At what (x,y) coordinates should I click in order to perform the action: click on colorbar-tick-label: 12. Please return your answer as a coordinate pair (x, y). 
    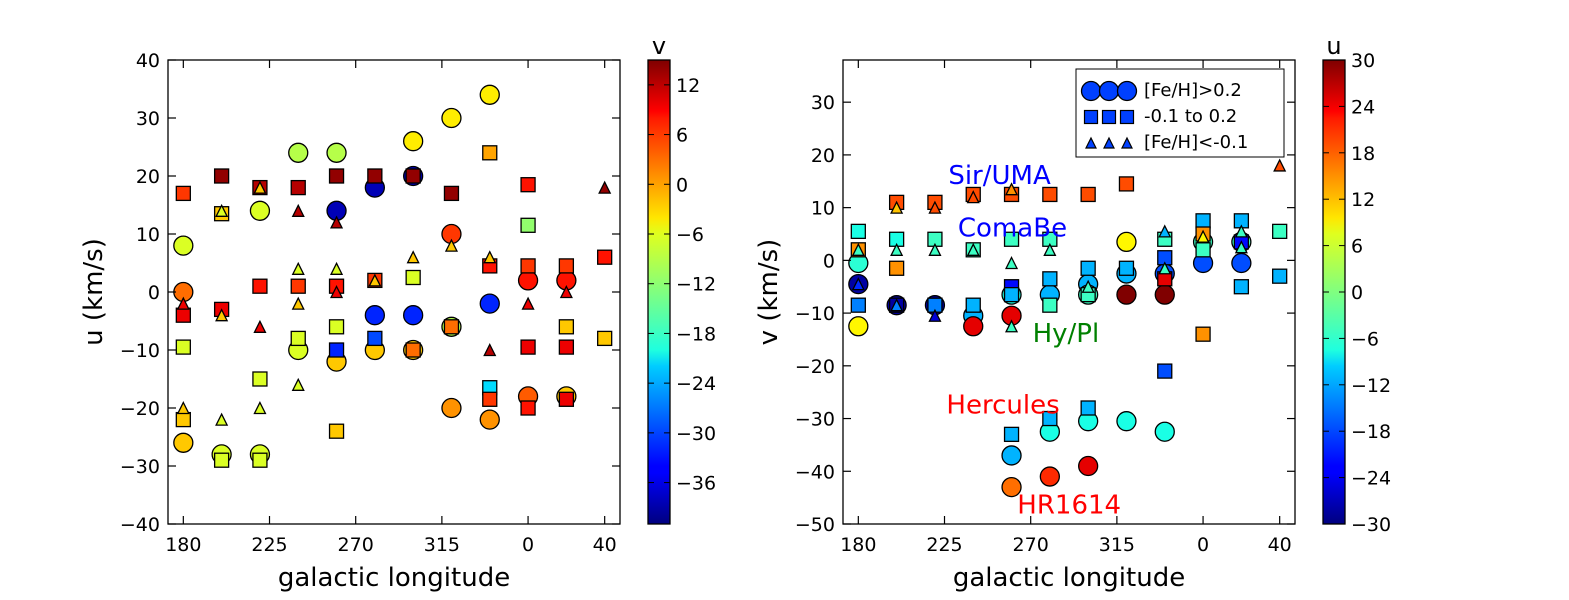
    Looking at the image, I should click on (1363, 200).